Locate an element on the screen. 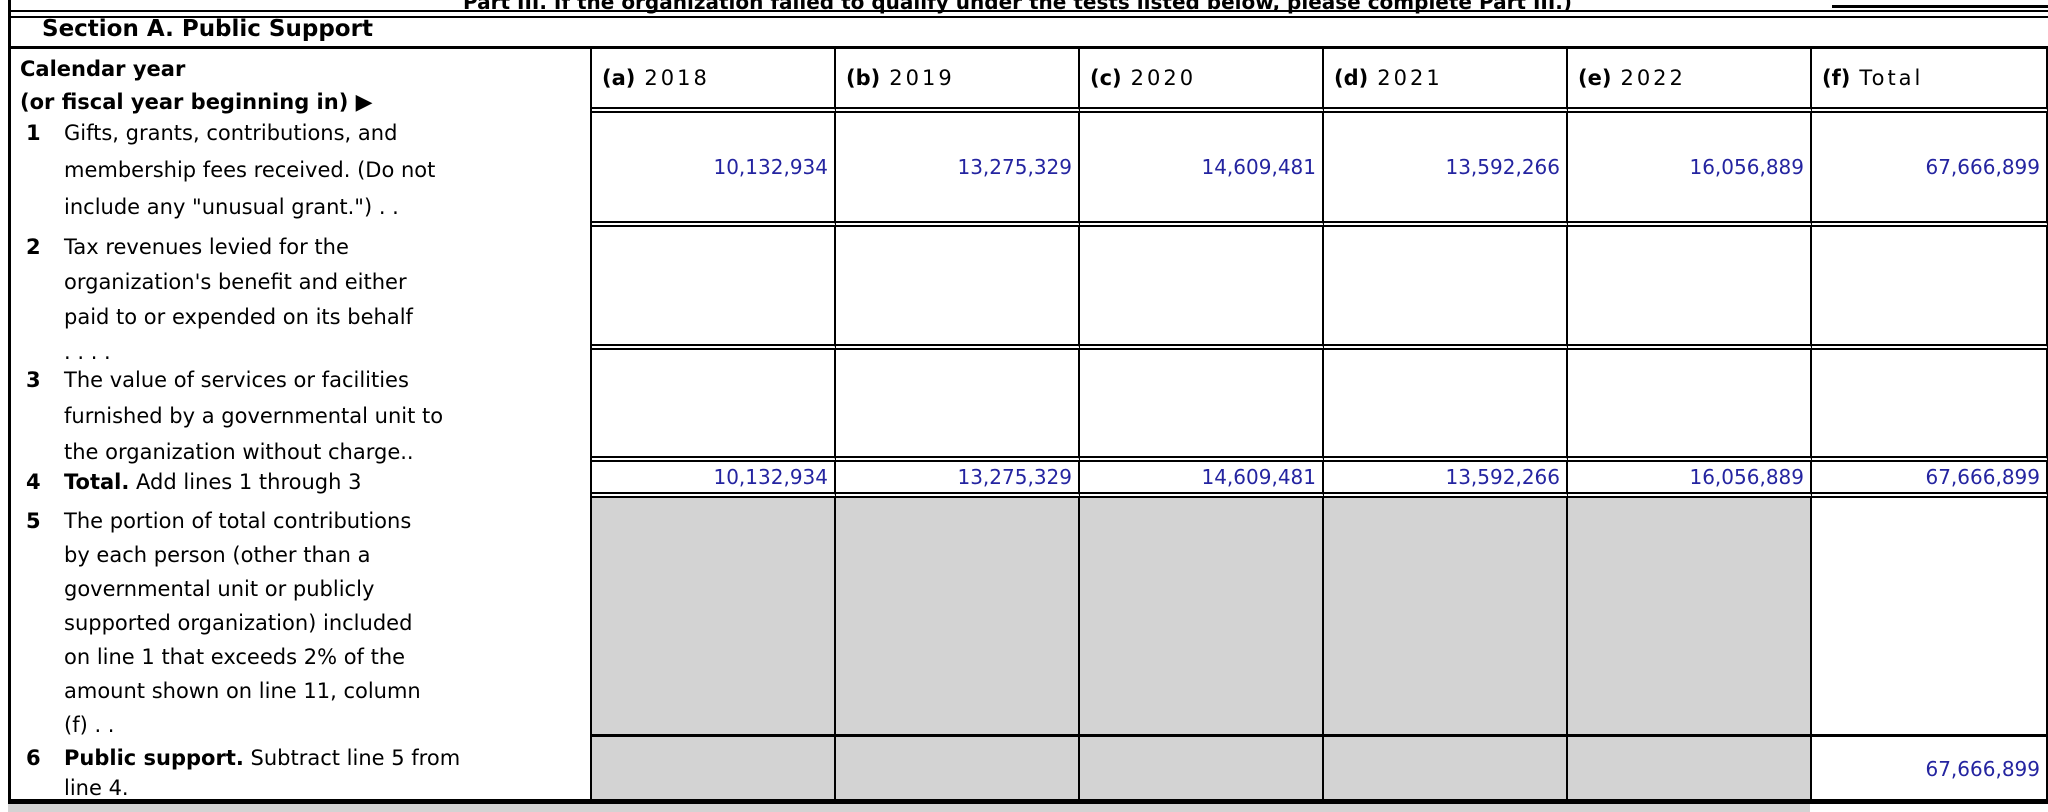 The width and height of the screenshot is (2048, 812). value-cell-r1-d: 13,592,266 is located at coordinates (1446, 170).